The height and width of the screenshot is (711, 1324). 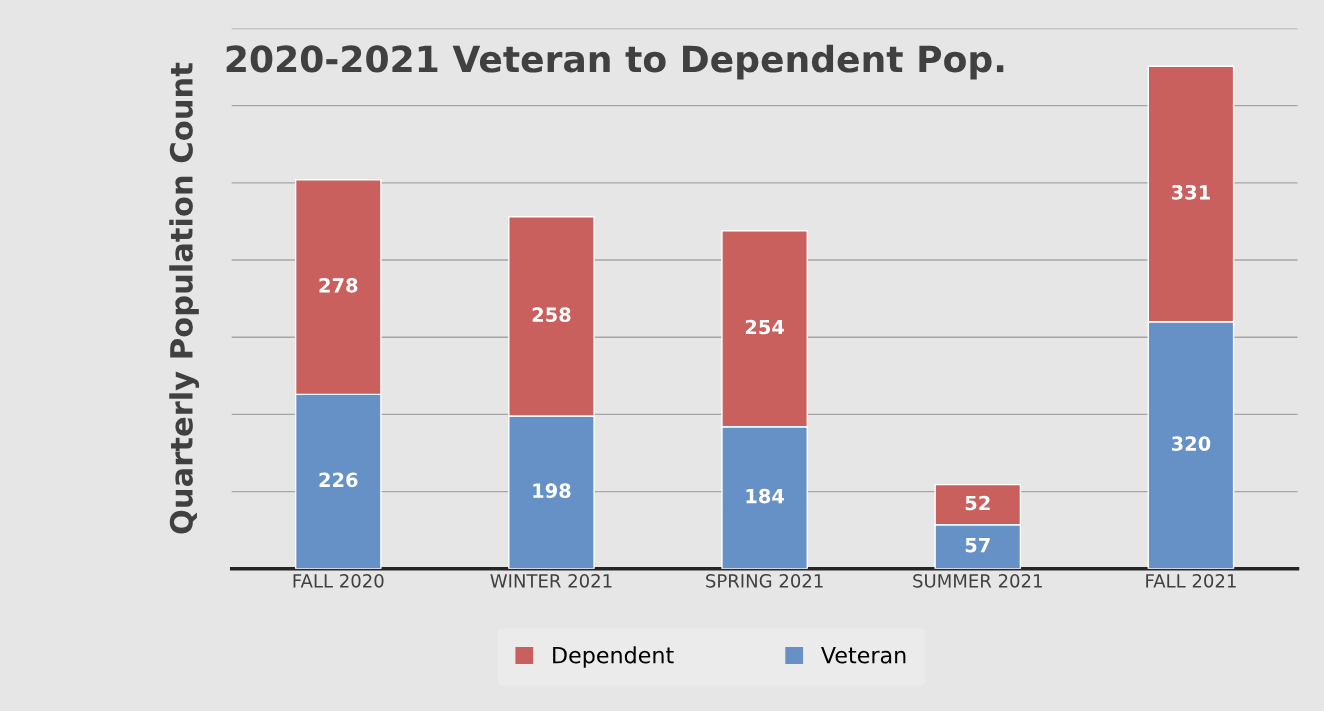 What do you see at coordinates (552, 491) in the screenshot?
I see `data-label: 198` at bounding box center [552, 491].